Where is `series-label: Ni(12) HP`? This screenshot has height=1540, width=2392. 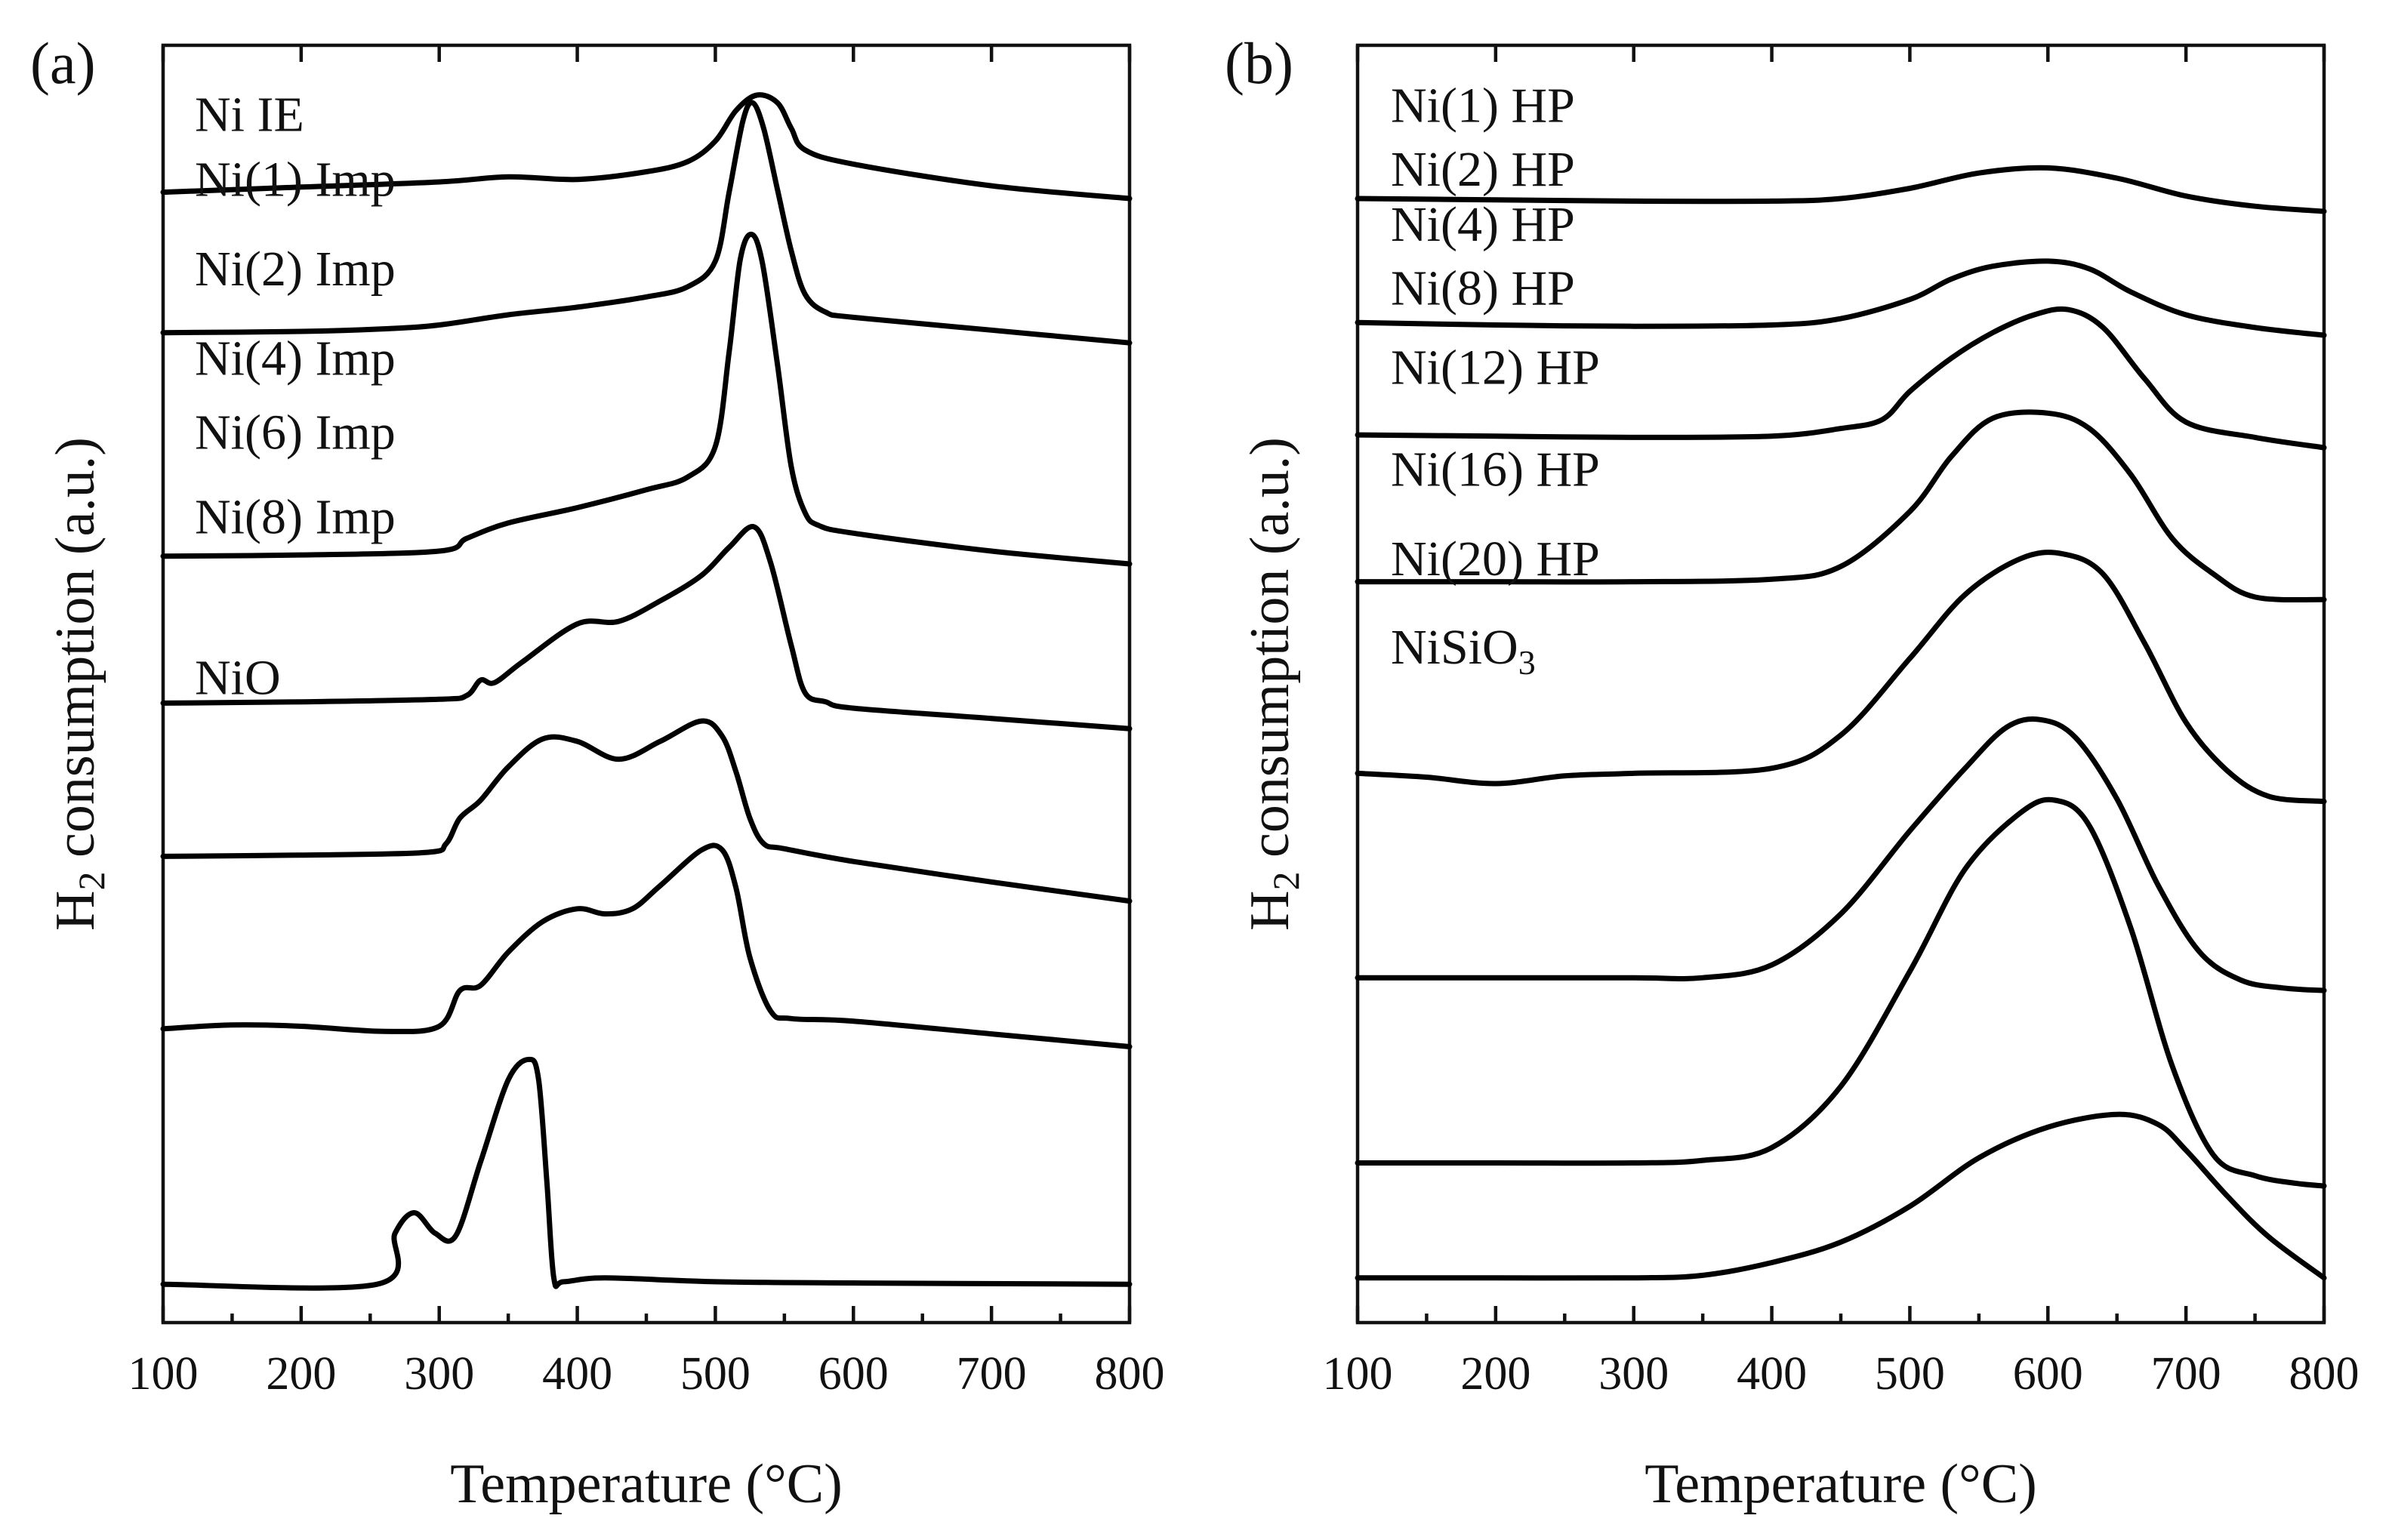
series-label: Ni(12) HP is located at coordinates (1496, 367).